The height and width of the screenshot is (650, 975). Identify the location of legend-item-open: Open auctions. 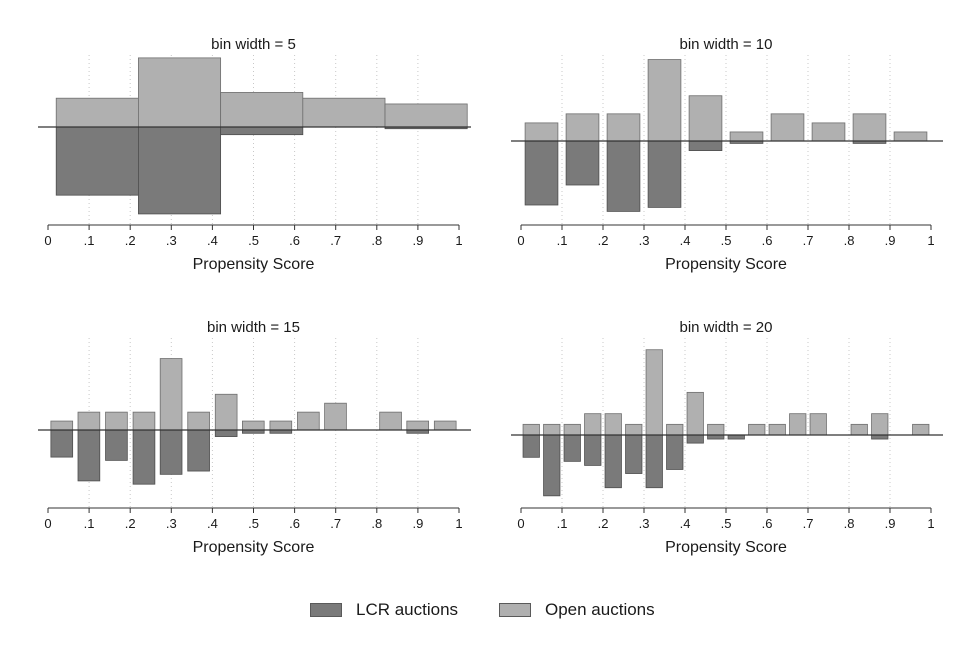
(577, 610).